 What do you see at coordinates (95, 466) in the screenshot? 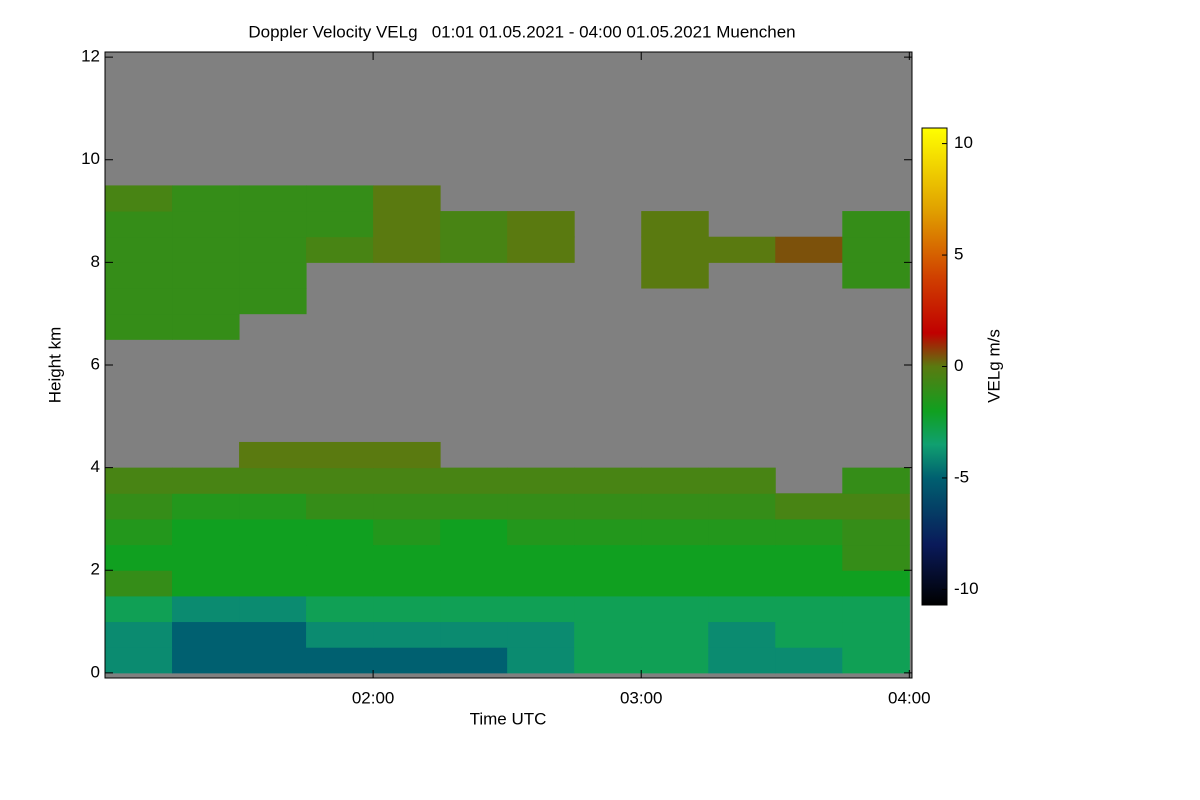
I see `y-tick-label: 4` at bounding box center [95, 466].